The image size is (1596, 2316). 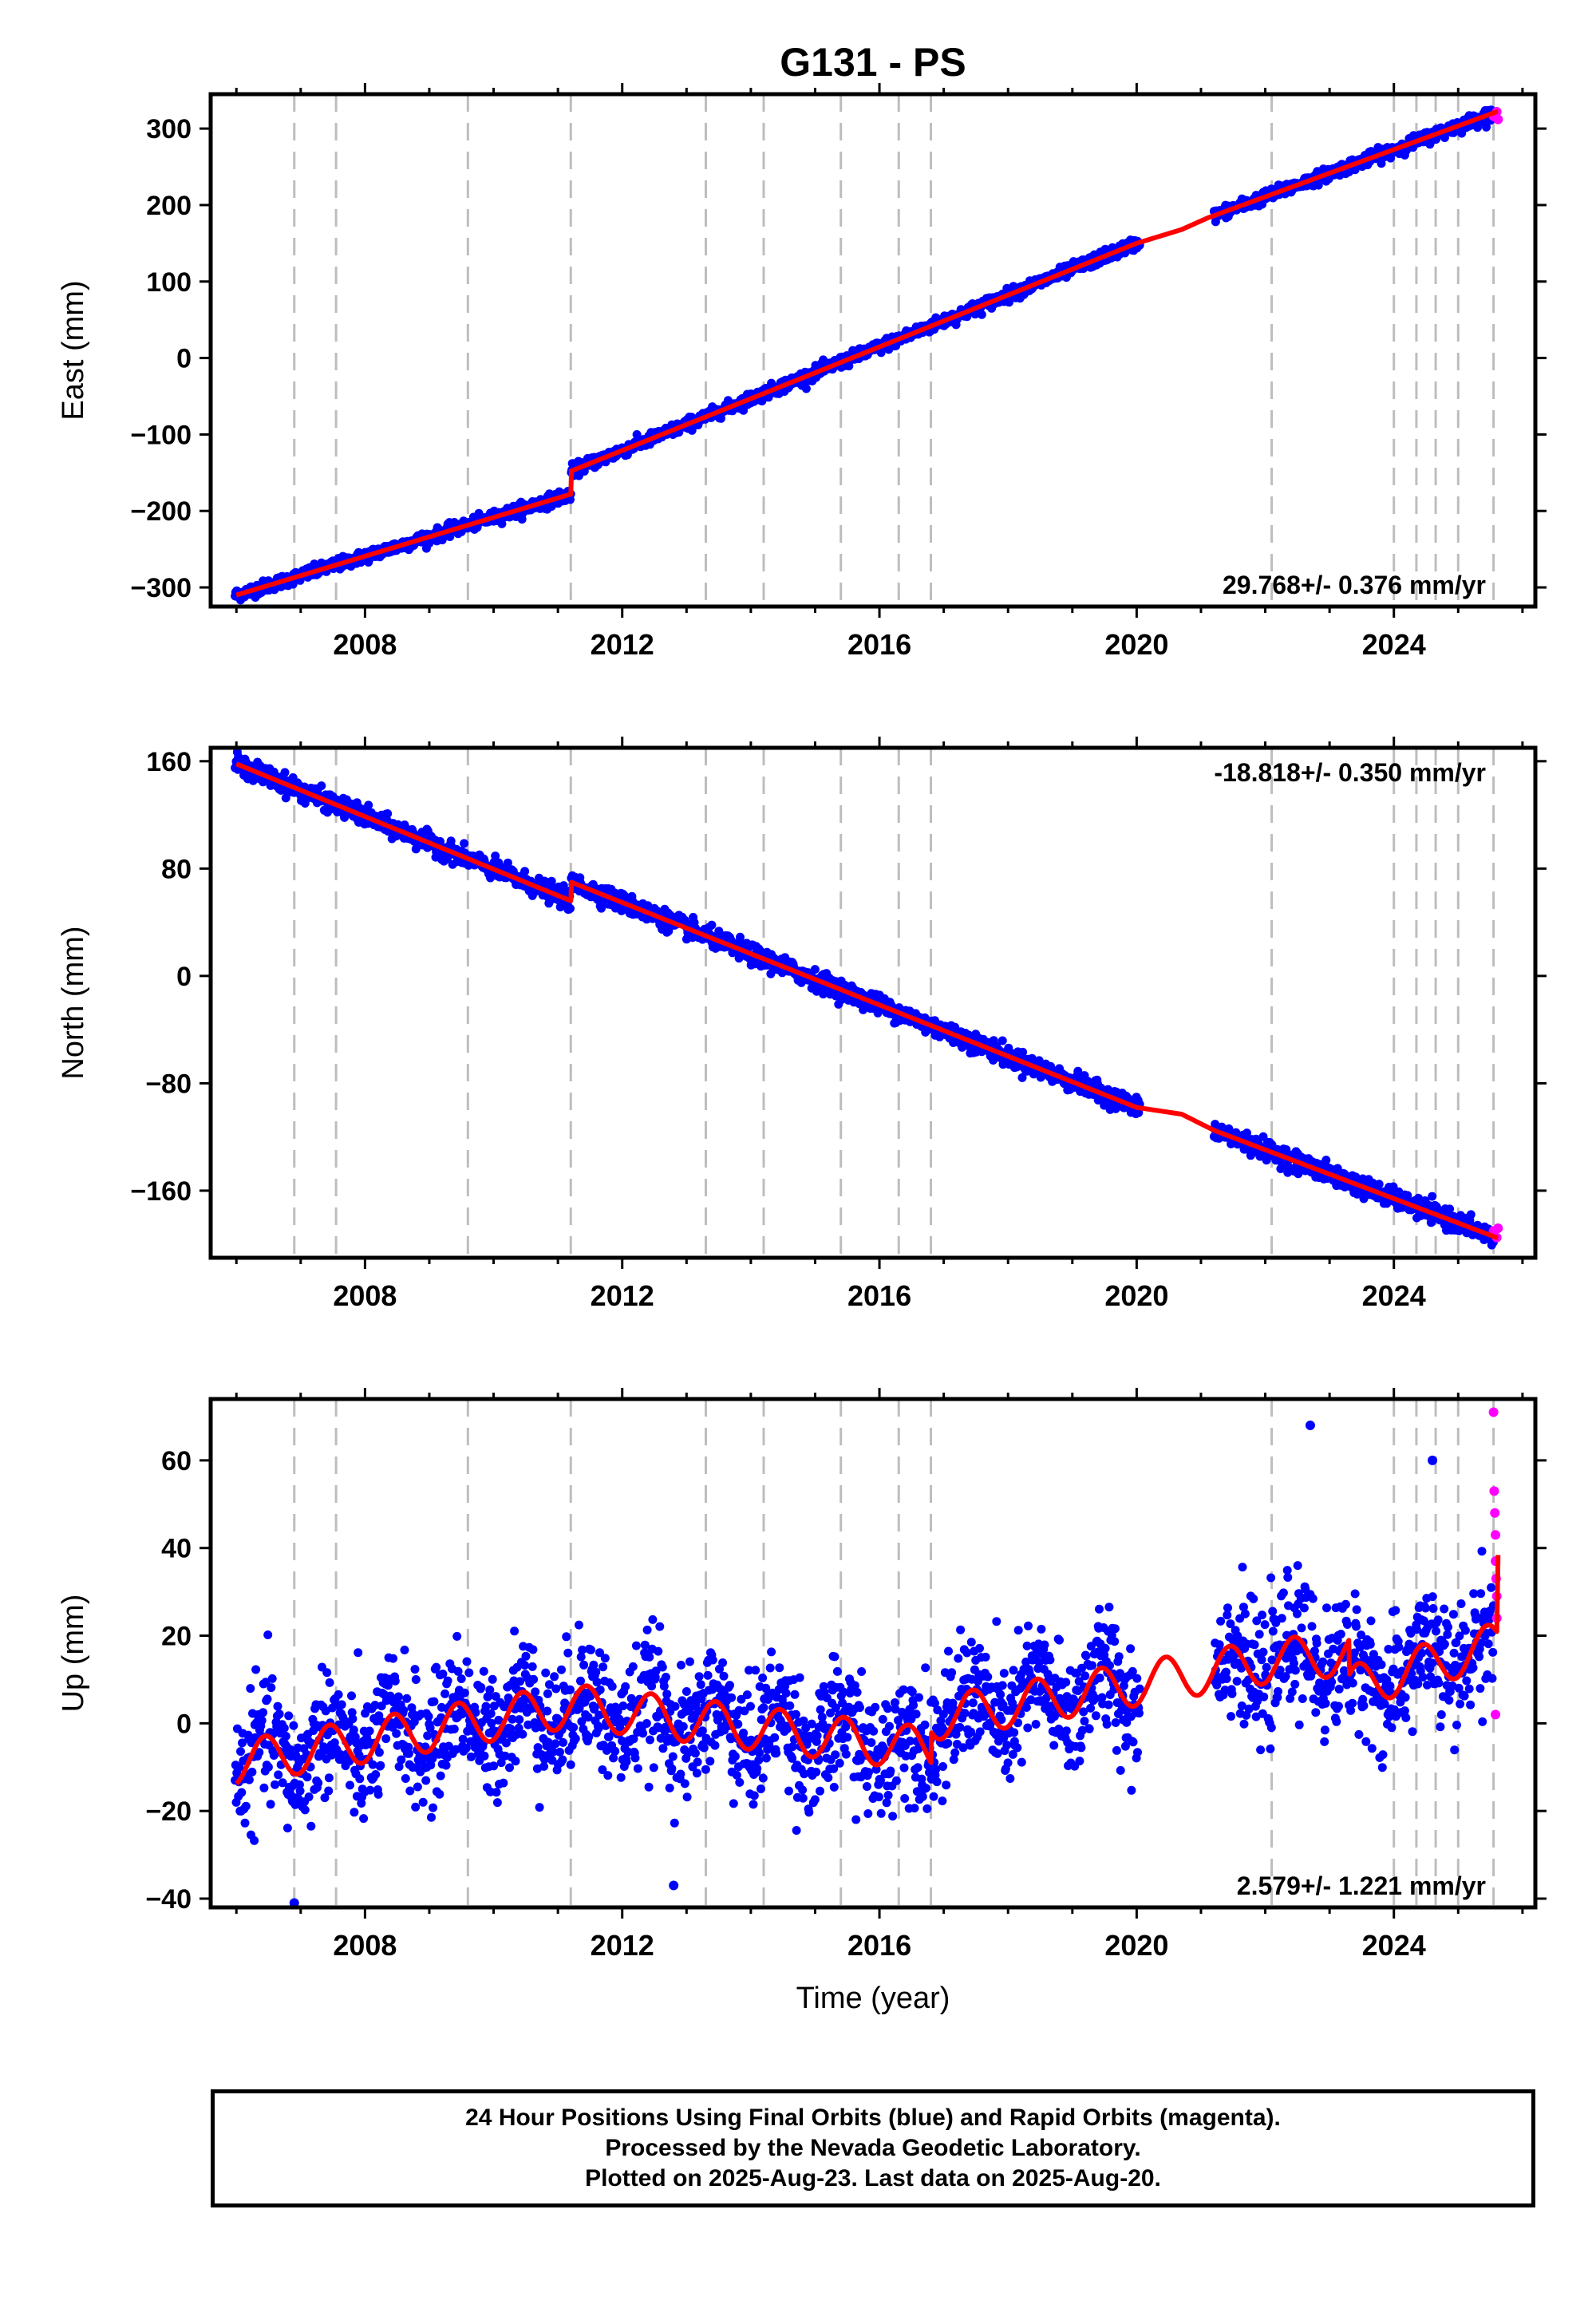 What do you see at coordinates (1350, 772) in the screenshot?
I see `velocity-annotation: -18.818+/- 0.350 mm/yr` at bounding box center [1350, 772].